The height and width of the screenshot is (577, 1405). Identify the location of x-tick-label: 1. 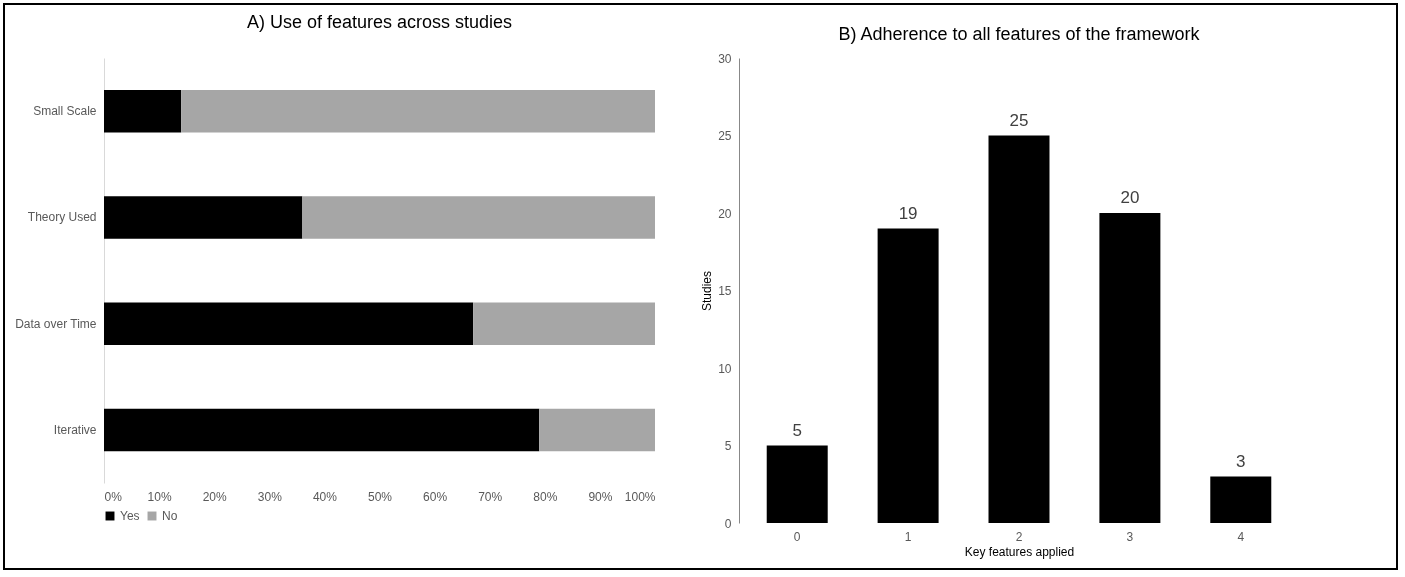
(908, 536).